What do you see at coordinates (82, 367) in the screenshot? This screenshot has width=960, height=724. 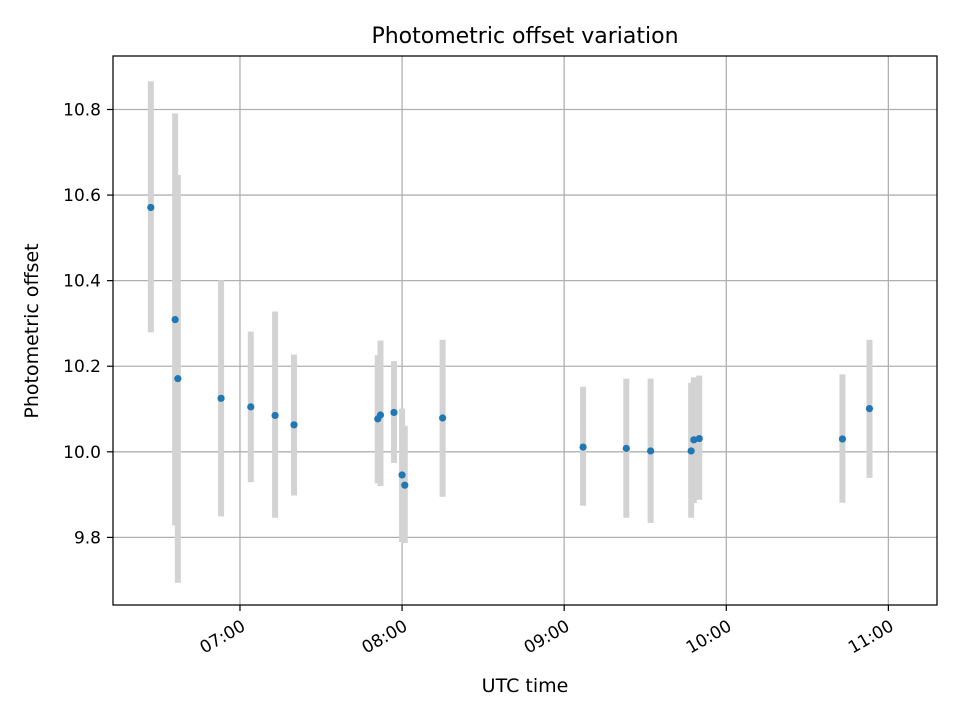 I see `y-tick-label: 10.2` at bounding box center [82, 367].